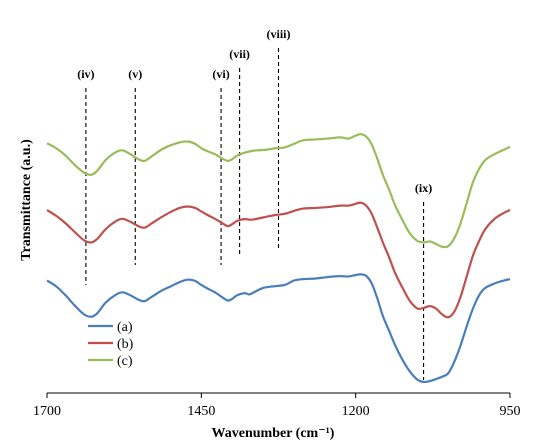 This screenshot has width=550, height=447. I want to click on annotation-label: (vi), so click(220, 74).